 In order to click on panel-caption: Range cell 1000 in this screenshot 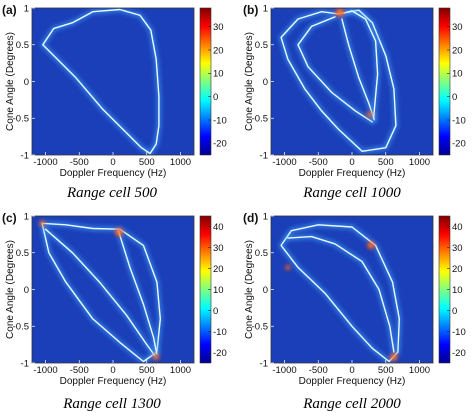, I will do `click(351, 193)`.